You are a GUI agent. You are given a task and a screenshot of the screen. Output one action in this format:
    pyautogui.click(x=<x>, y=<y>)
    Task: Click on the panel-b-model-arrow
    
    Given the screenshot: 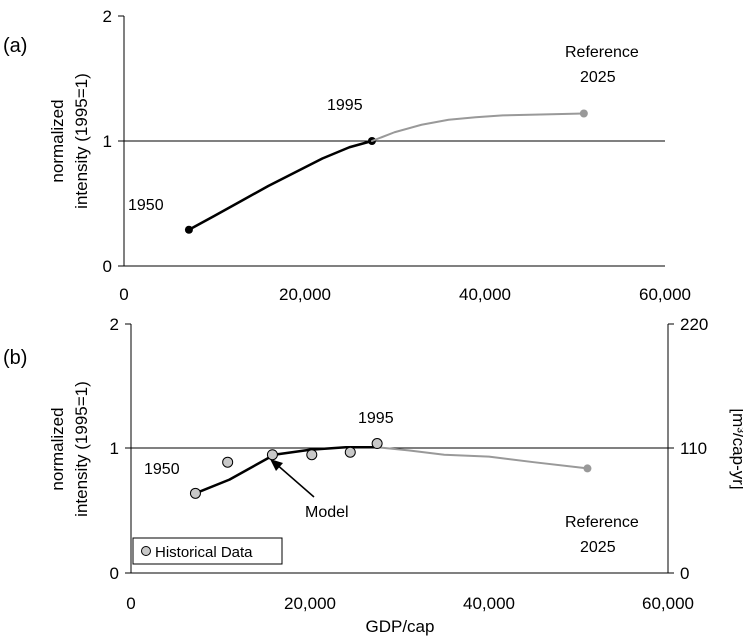 What is the action you would take?
    pyautogui.click(x=292, y=478)
    